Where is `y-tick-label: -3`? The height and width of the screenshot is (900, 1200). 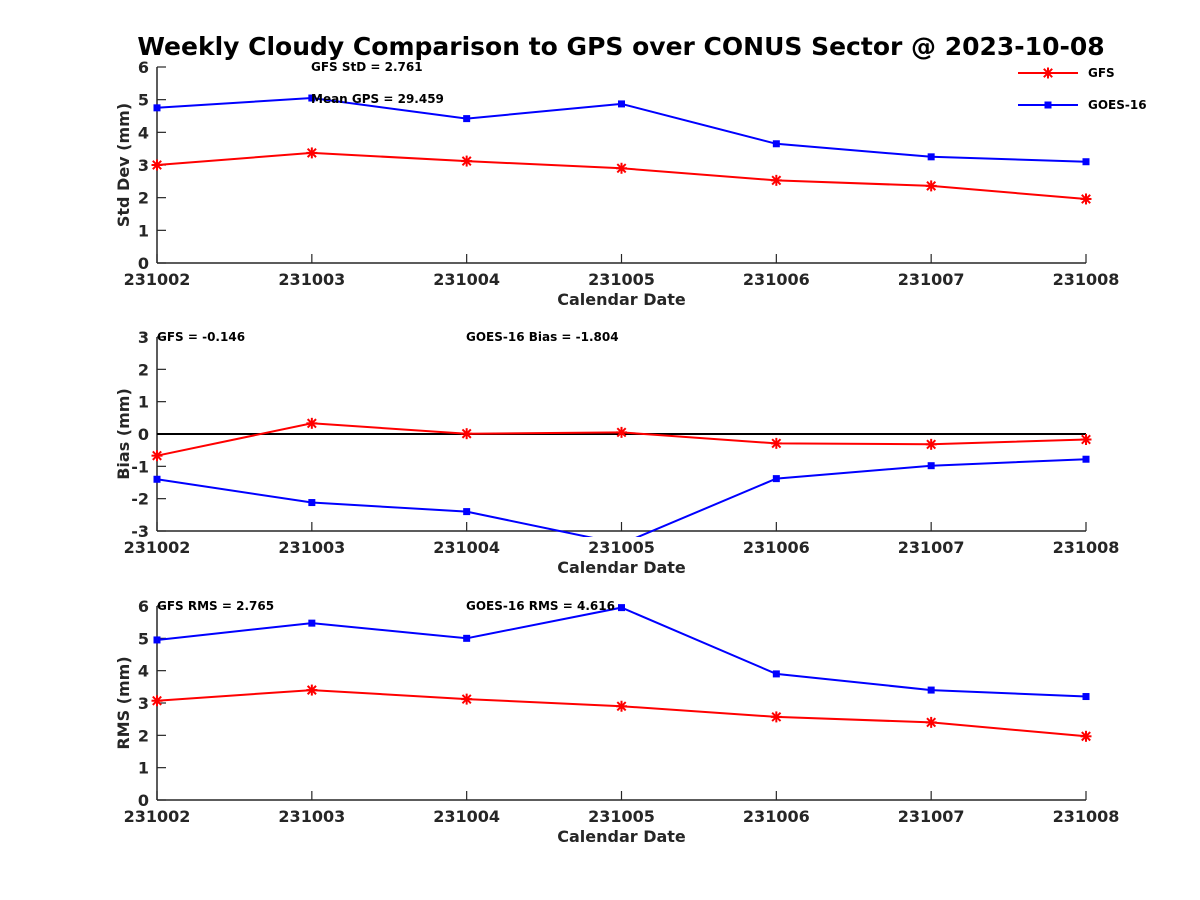 y-tick-label: -3 is located at coordinates (140, 531).